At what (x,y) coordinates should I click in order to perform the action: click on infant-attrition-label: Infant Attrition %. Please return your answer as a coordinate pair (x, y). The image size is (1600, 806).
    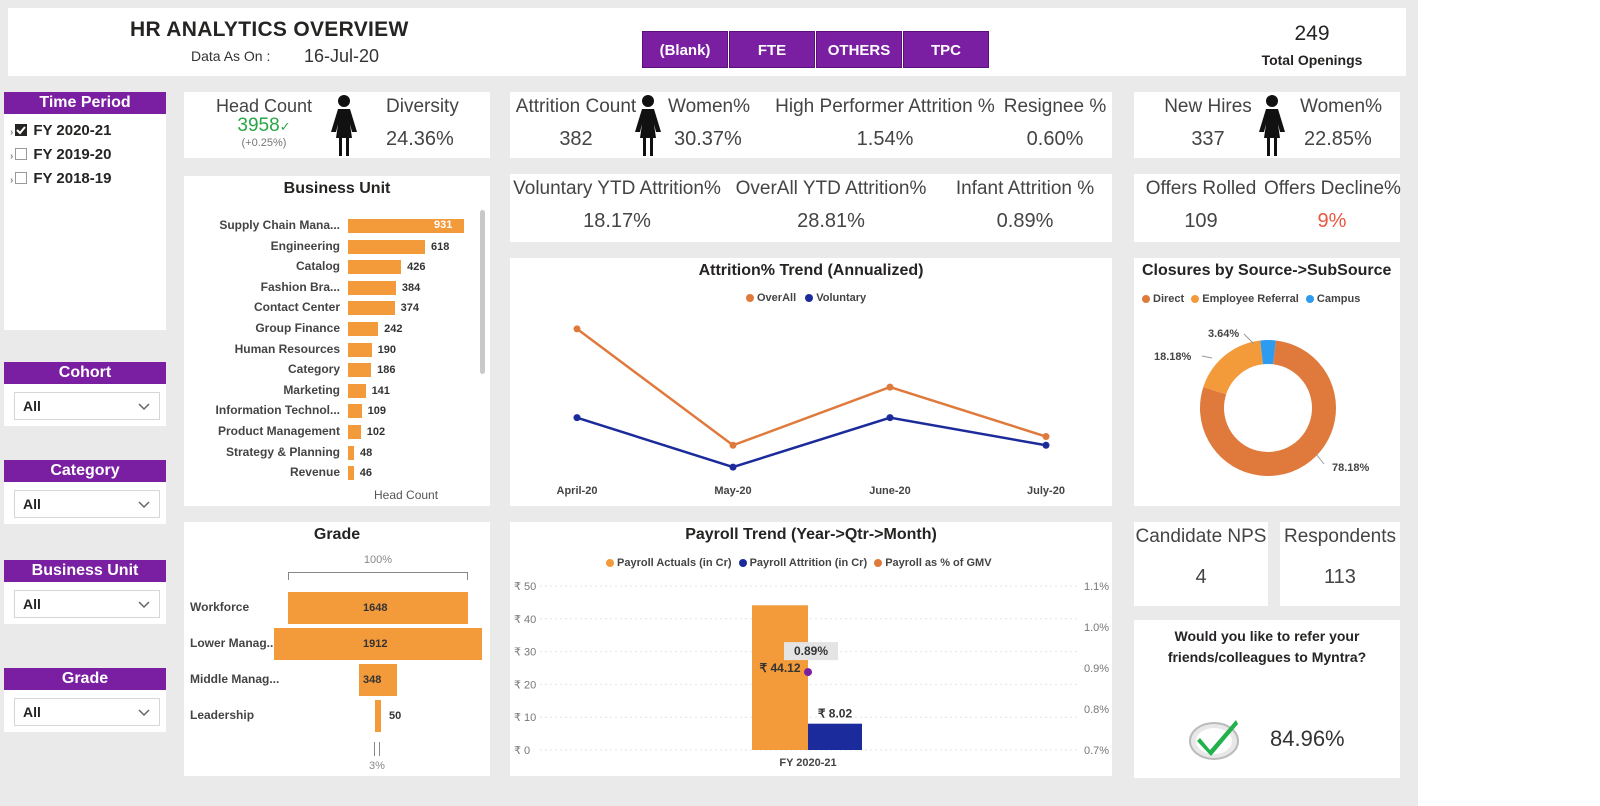
    Looking at the image, I should click on (1025, 188).